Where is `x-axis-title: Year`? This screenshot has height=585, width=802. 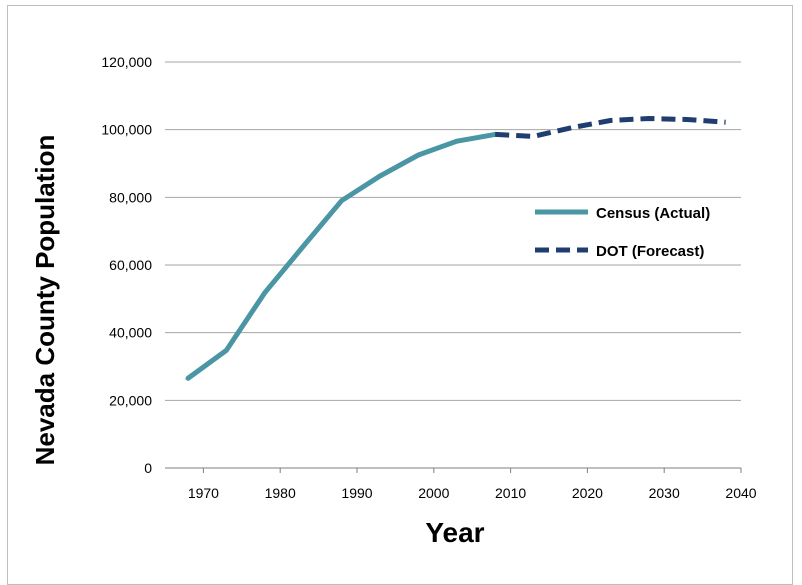
x-axis-title: Year is located at coordinates (454, 532).